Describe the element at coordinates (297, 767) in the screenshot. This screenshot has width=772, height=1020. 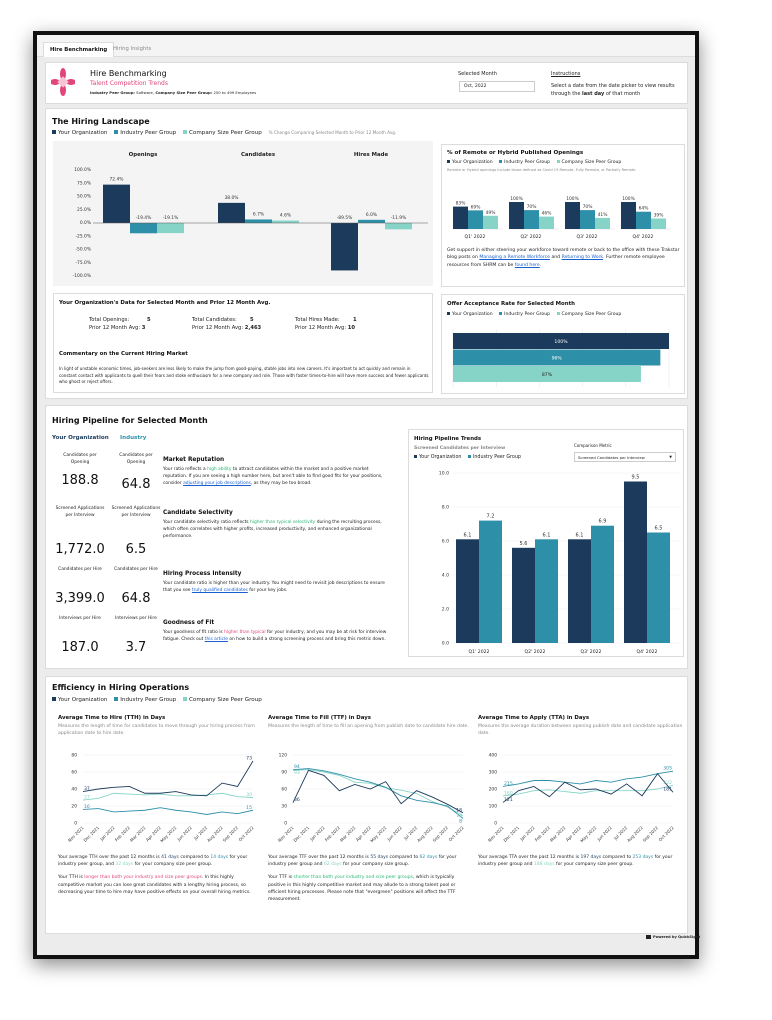
I see `data-label: 94` at that location.